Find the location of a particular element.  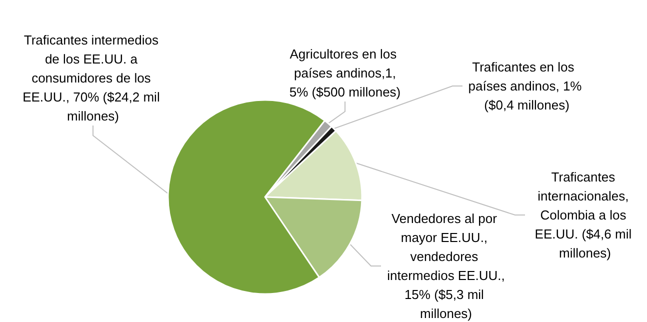

slice-label: Agricultores en los países andinos,1,5% ($500 millones) is located at coordinates (345, 73).